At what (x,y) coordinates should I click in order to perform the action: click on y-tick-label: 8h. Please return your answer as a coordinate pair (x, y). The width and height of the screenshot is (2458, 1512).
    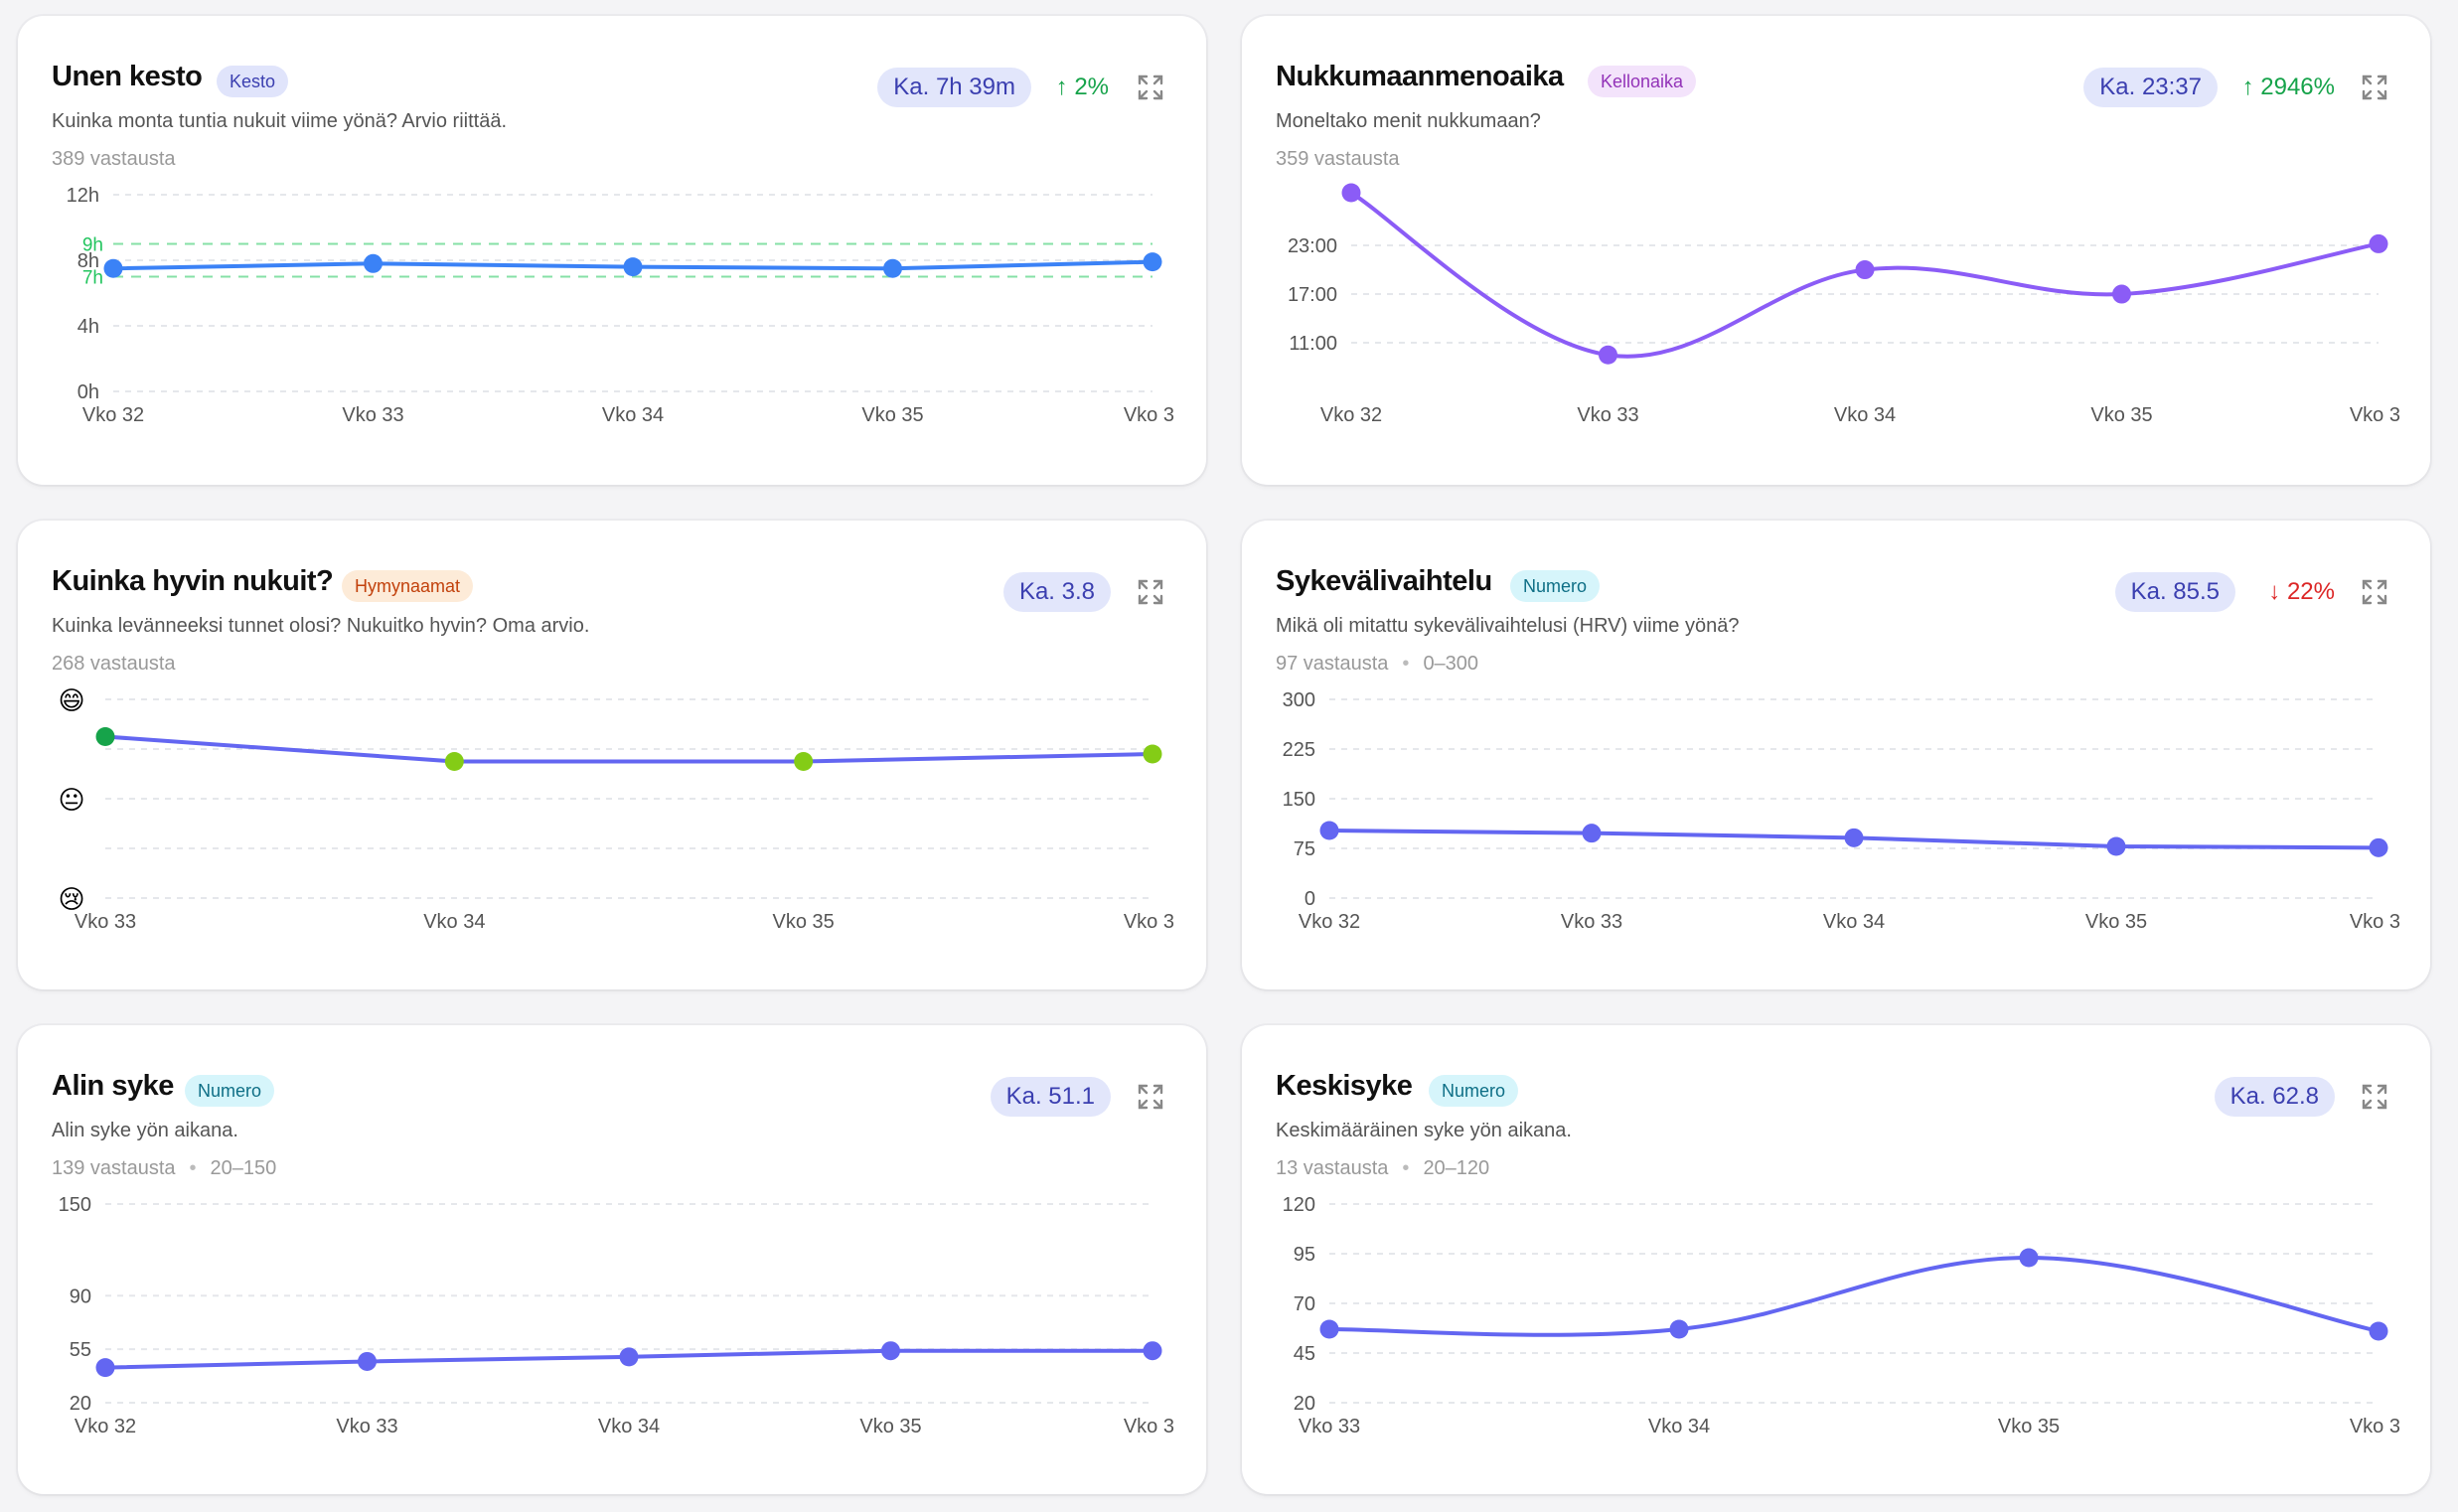
    Looking at the image, I should click on (88, 261).